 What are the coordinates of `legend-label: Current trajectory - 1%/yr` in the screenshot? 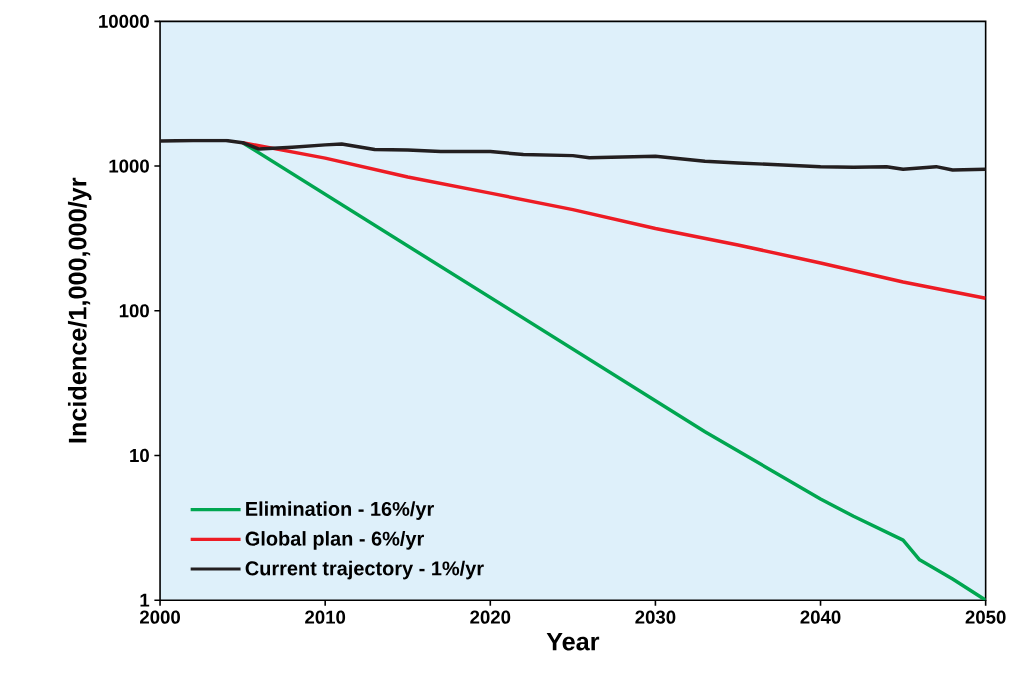 It's located at (364, 570).